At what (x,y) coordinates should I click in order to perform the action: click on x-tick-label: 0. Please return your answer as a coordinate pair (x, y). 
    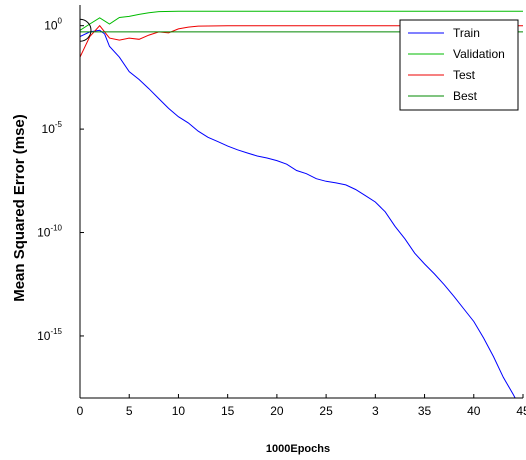
    Looking at the image, I should click on (80, 411).